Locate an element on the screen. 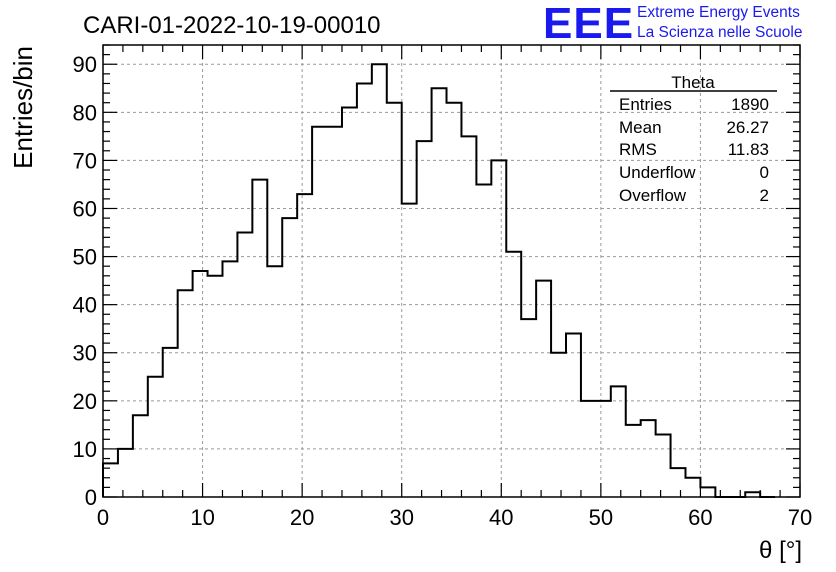 The width and height of the screenshot is (836, 572). eee-logo-mark: EEE is located at coordinates (589, 24).